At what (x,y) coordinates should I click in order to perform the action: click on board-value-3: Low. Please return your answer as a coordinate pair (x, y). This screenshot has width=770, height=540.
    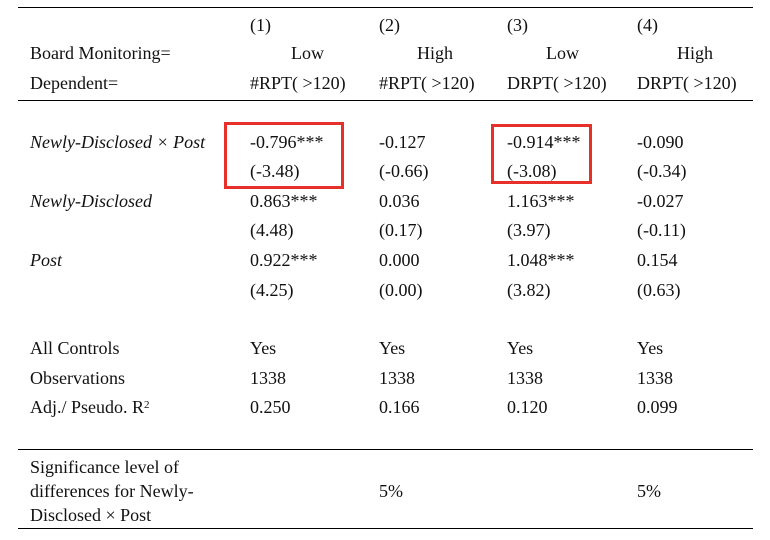
    Looking at the image, I should click on (562, 53).